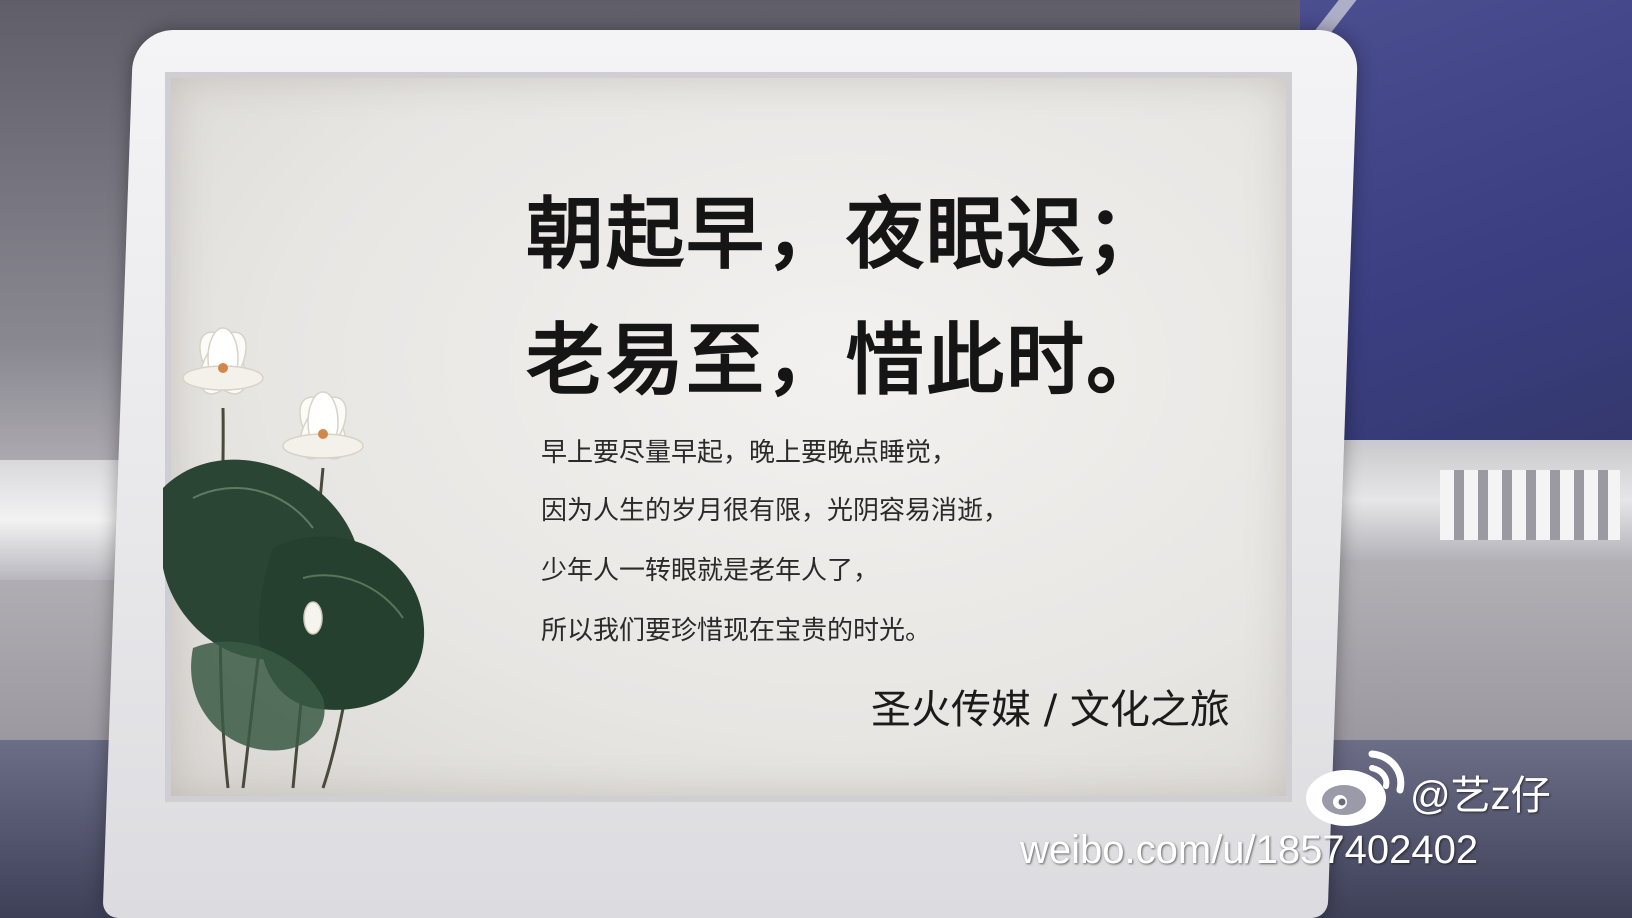 Image resolution: width=1632 pixels, height=918 pixels. I want to click on sign-title-line-1: 朝起早，夜眠迟；, so click(846, 235).